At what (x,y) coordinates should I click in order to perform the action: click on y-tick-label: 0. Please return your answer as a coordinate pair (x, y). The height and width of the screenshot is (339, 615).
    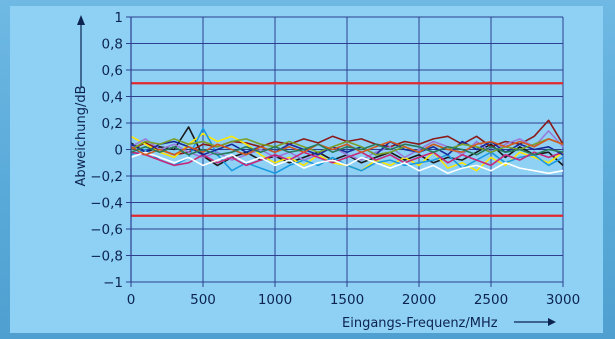
    Looking at the image, I should click on (118, 151).